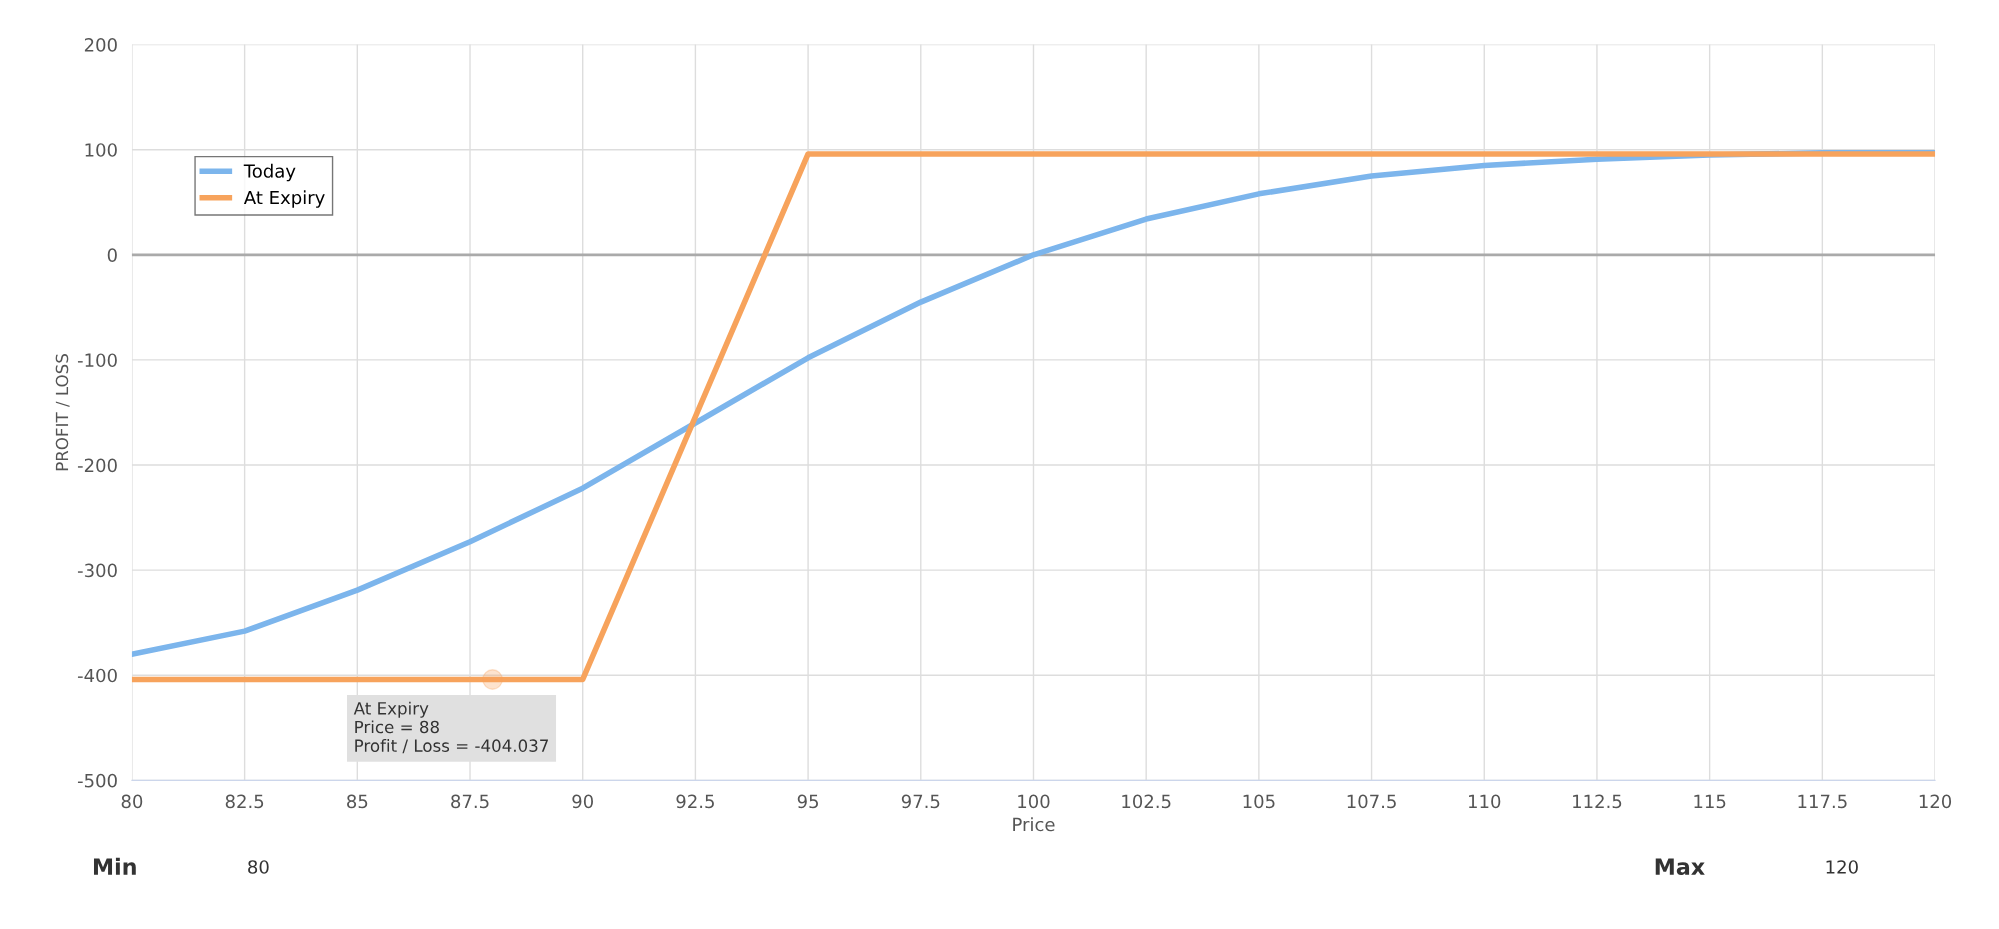 The image size is (1999, 929). What do you see at coordinates (1842, 867) in the screenshot?
I see `text: 120` at bounding box center [1842, 867].